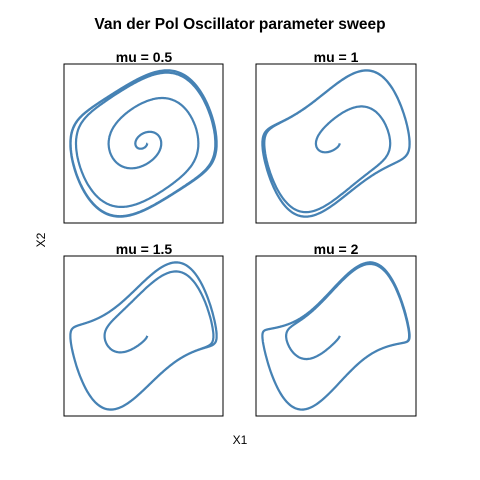 The height and width of the screenshot is (480, 480). What do you see at coordinates (336, 57) in the screenshot?
I see `panel-title-2: mu = 1` at bounding box center [336, 57].